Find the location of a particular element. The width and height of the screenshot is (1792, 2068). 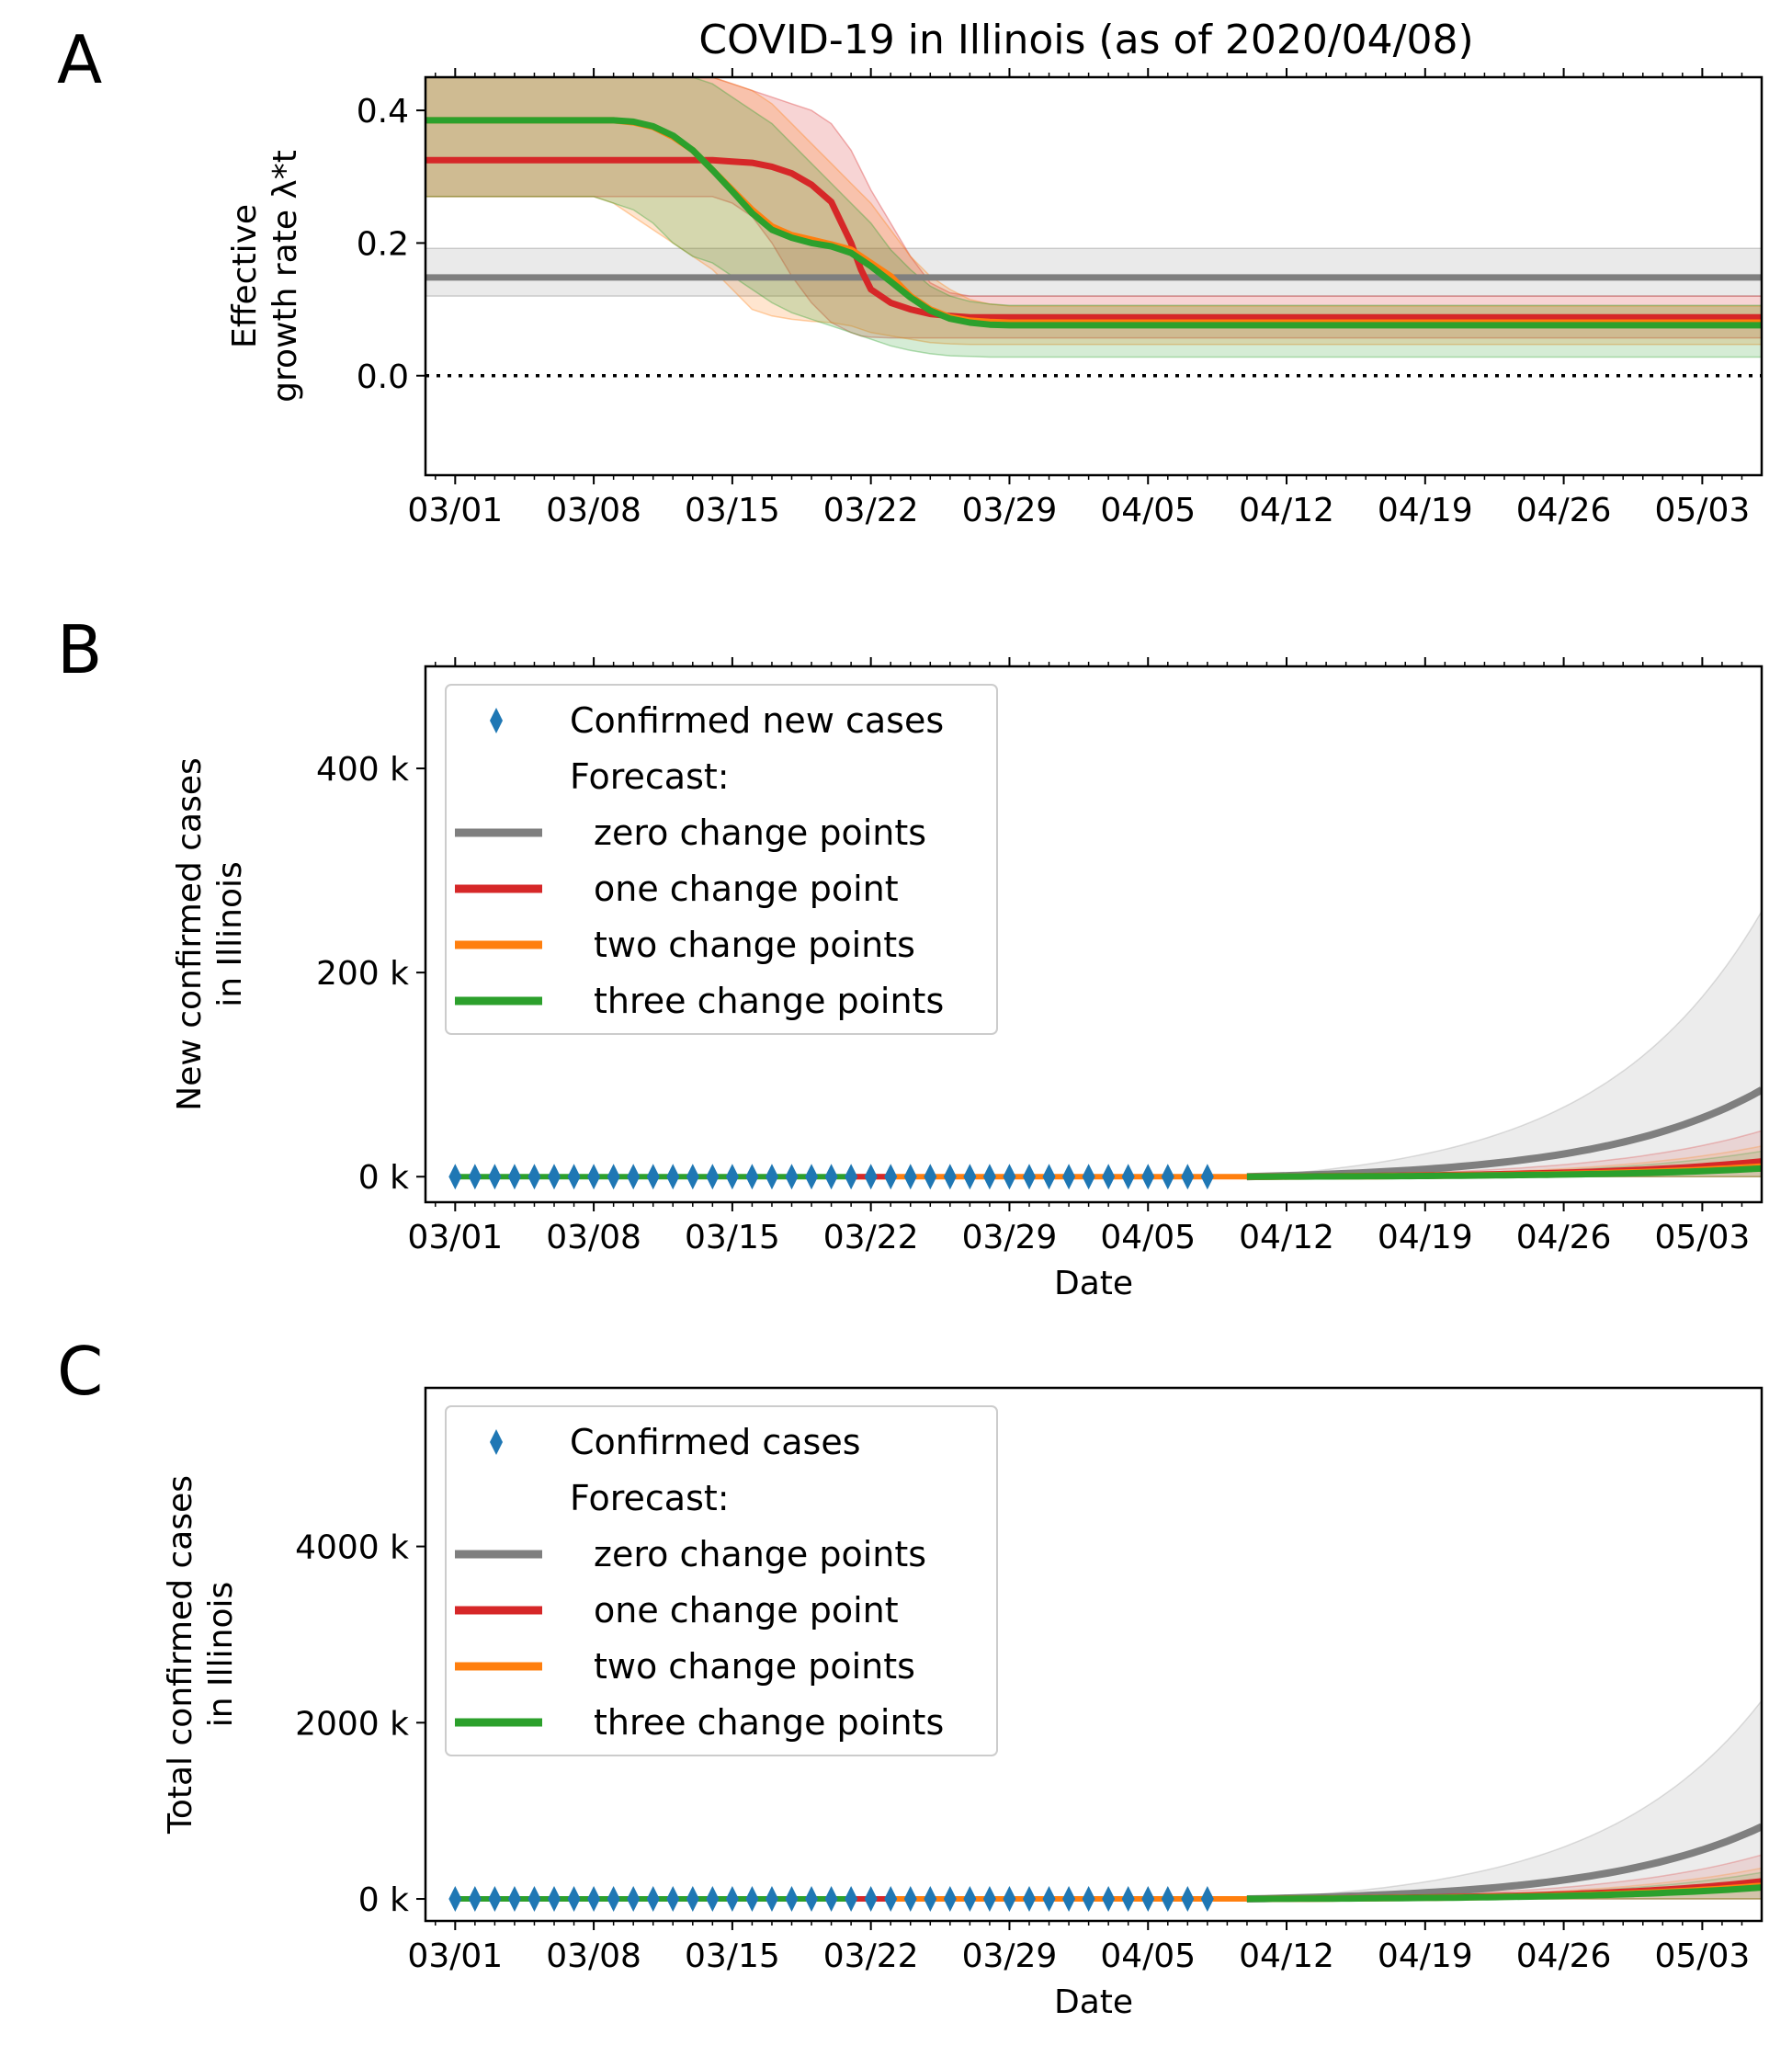

band-one is located at coordinates (1093, 208).